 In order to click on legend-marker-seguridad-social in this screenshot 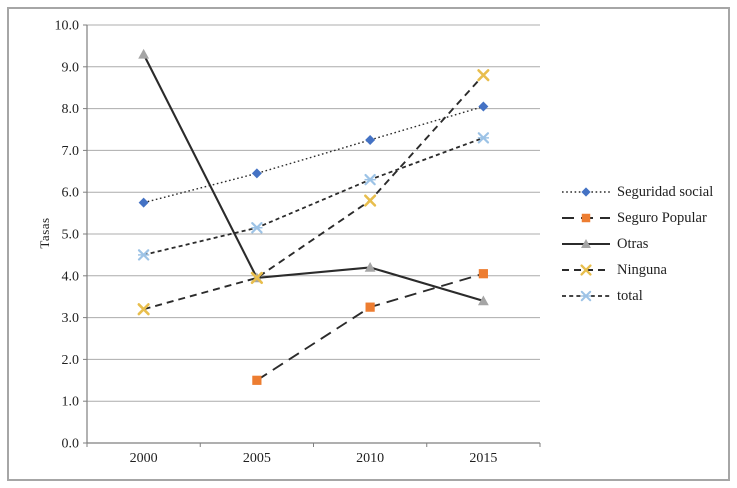, I will do `click(586, 192)`.